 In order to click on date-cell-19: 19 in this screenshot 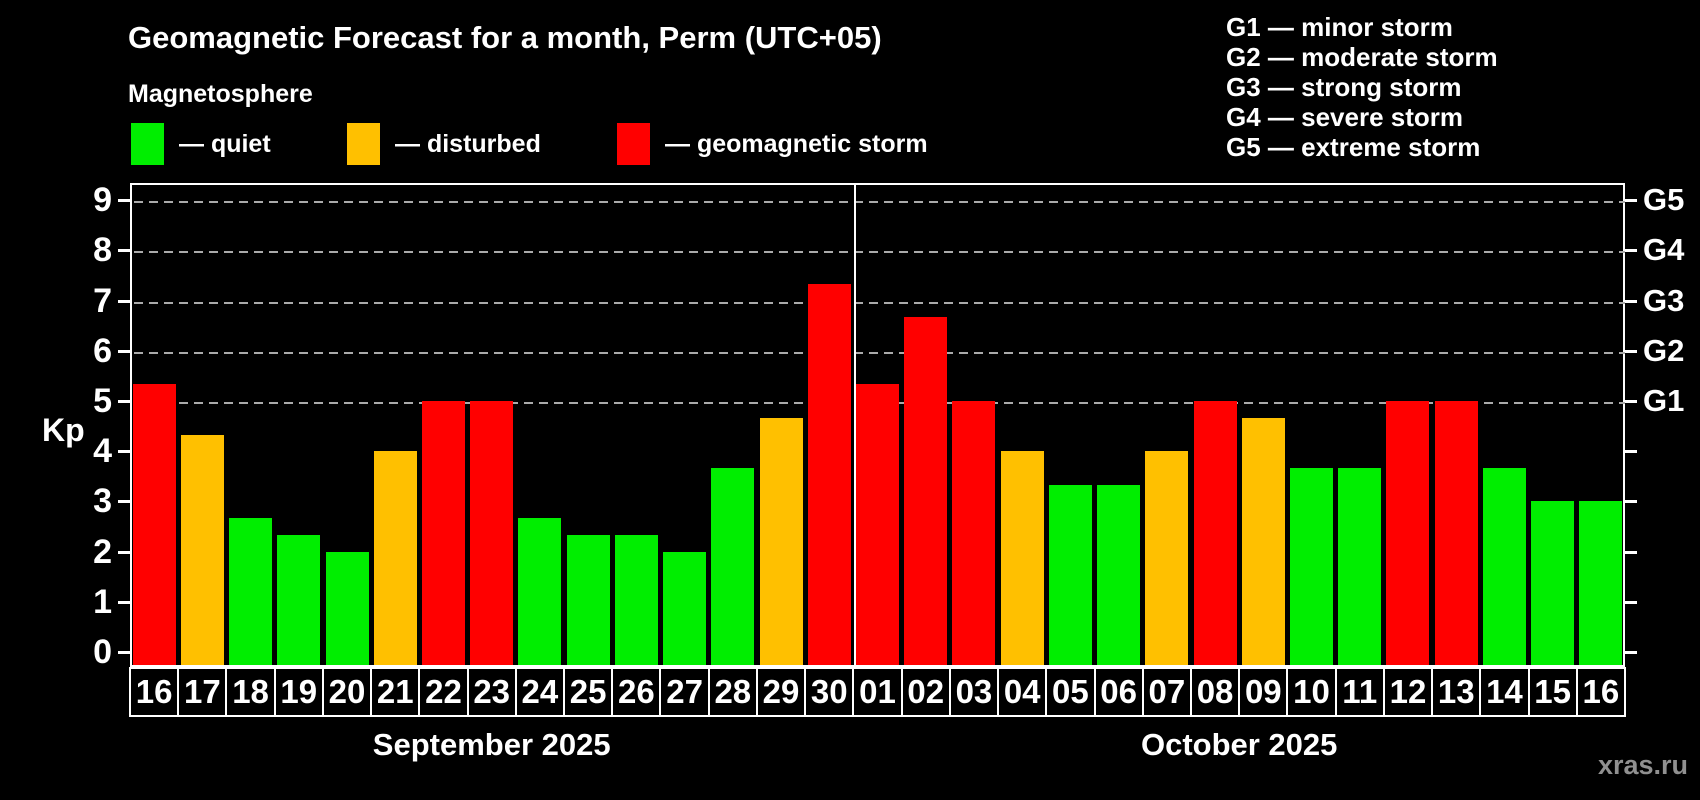, I will do `click(298, 692)`.